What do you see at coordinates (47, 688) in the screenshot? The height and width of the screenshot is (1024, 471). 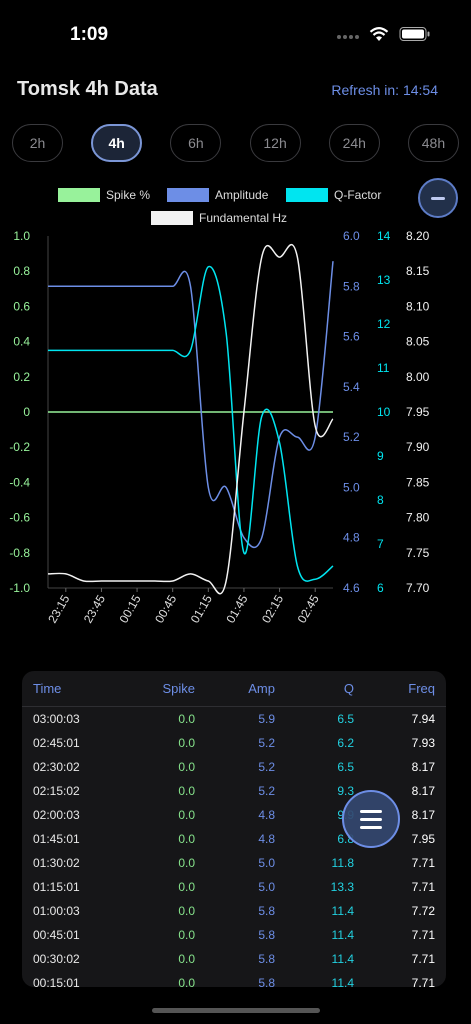 I see `column-header-time: Time` at bounding box center [47, 688].